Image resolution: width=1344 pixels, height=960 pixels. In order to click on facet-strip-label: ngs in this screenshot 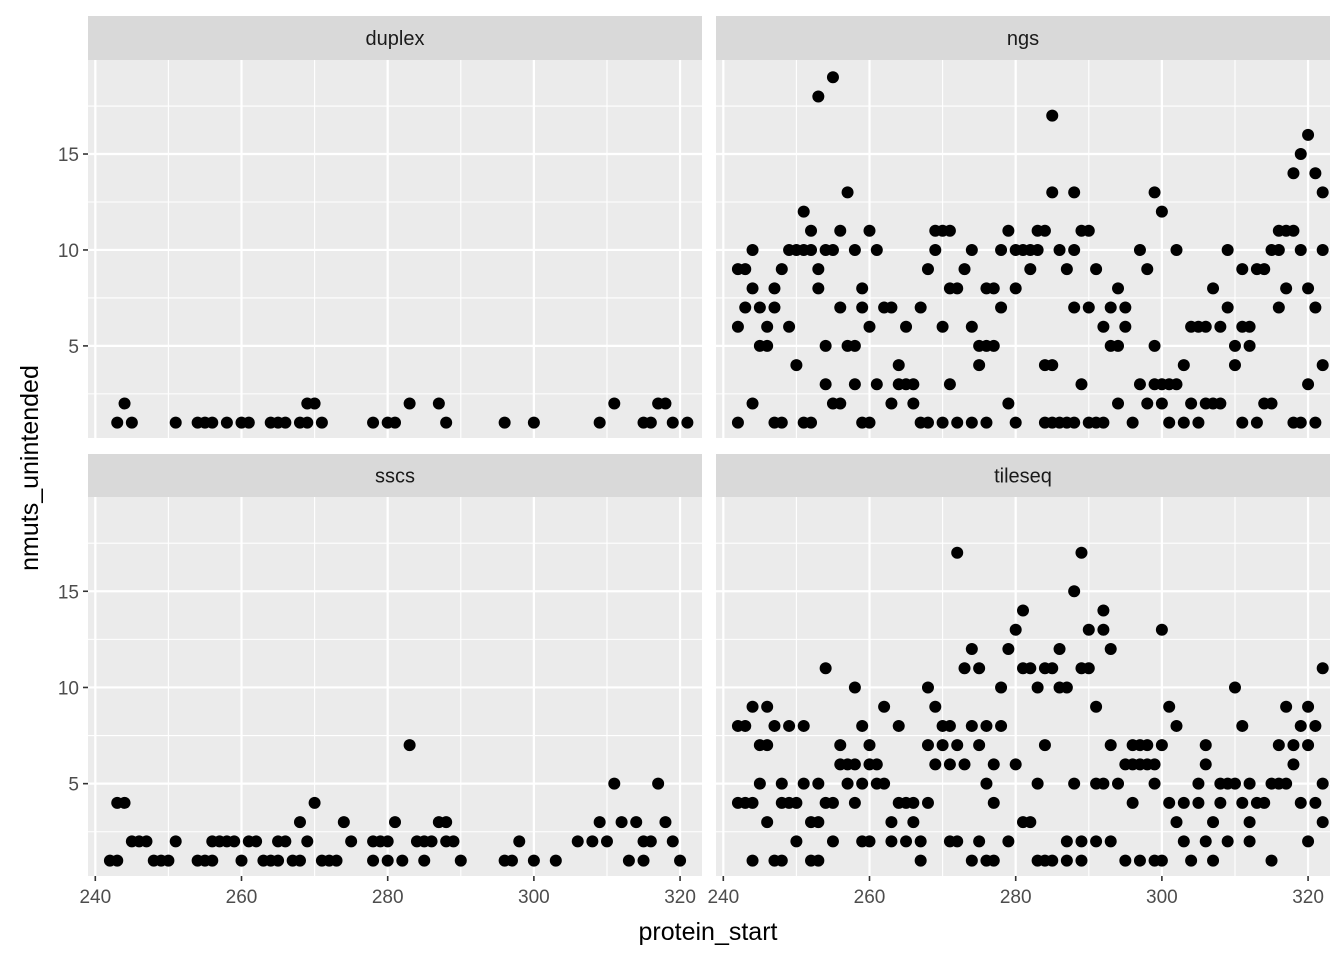, I will do `click(1023, 39)`.